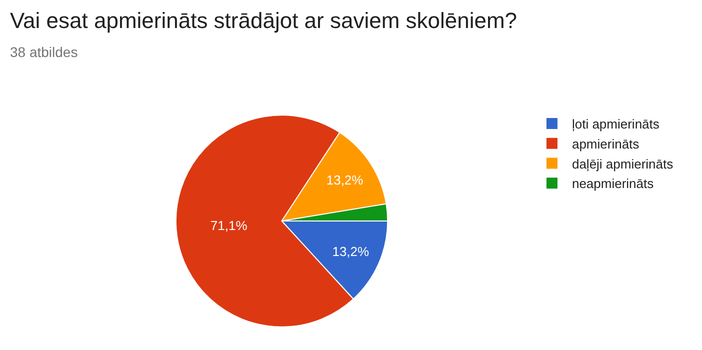  I want to click on legend-label: daļēji apmierināts, so click(623, 164).